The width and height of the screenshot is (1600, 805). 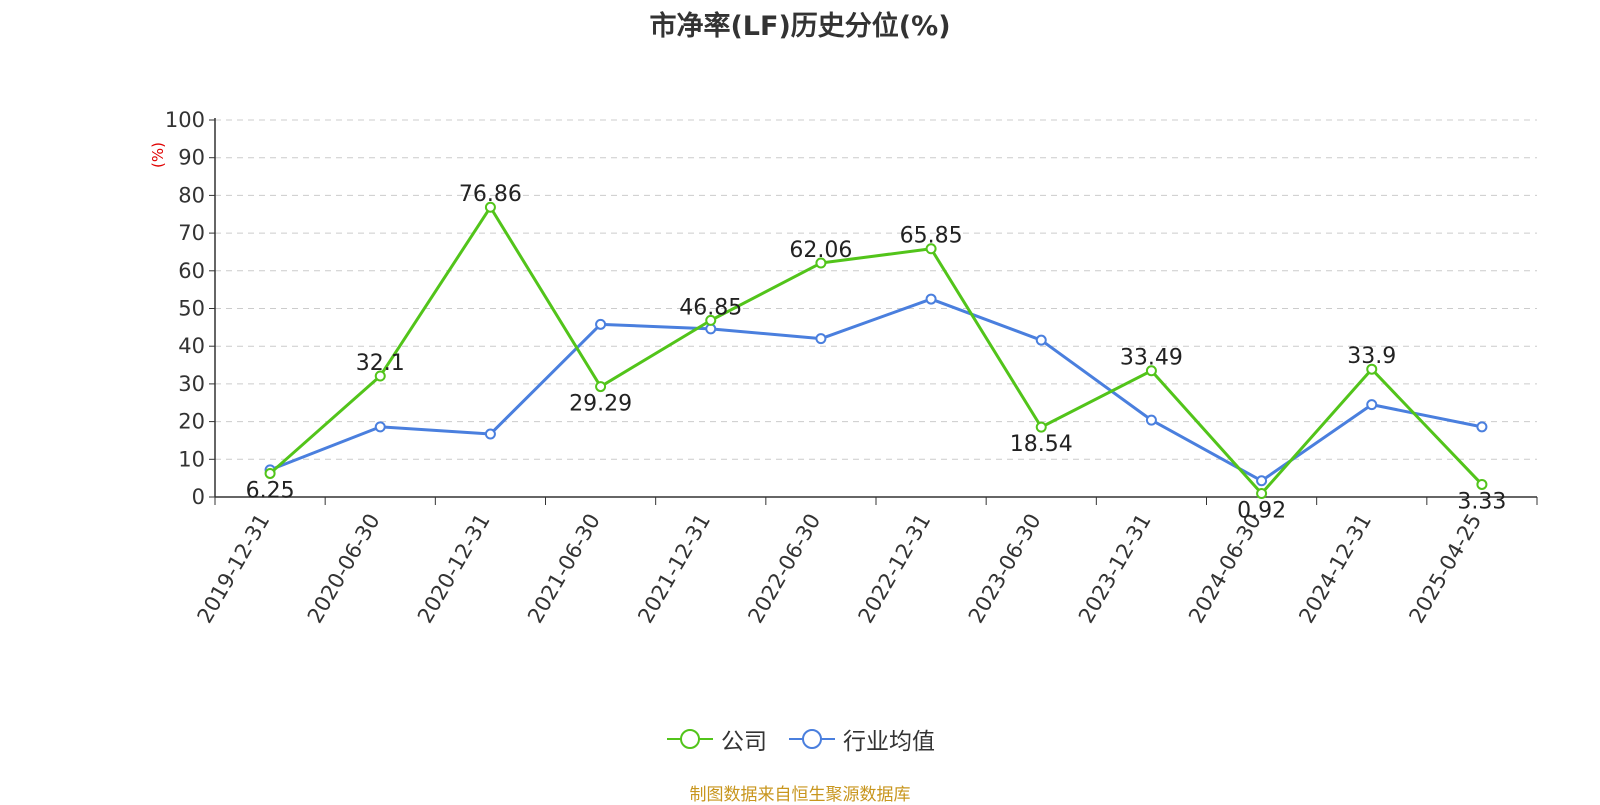 I want to click on legend-marker-industry-icon, so click(x=812, y=739).